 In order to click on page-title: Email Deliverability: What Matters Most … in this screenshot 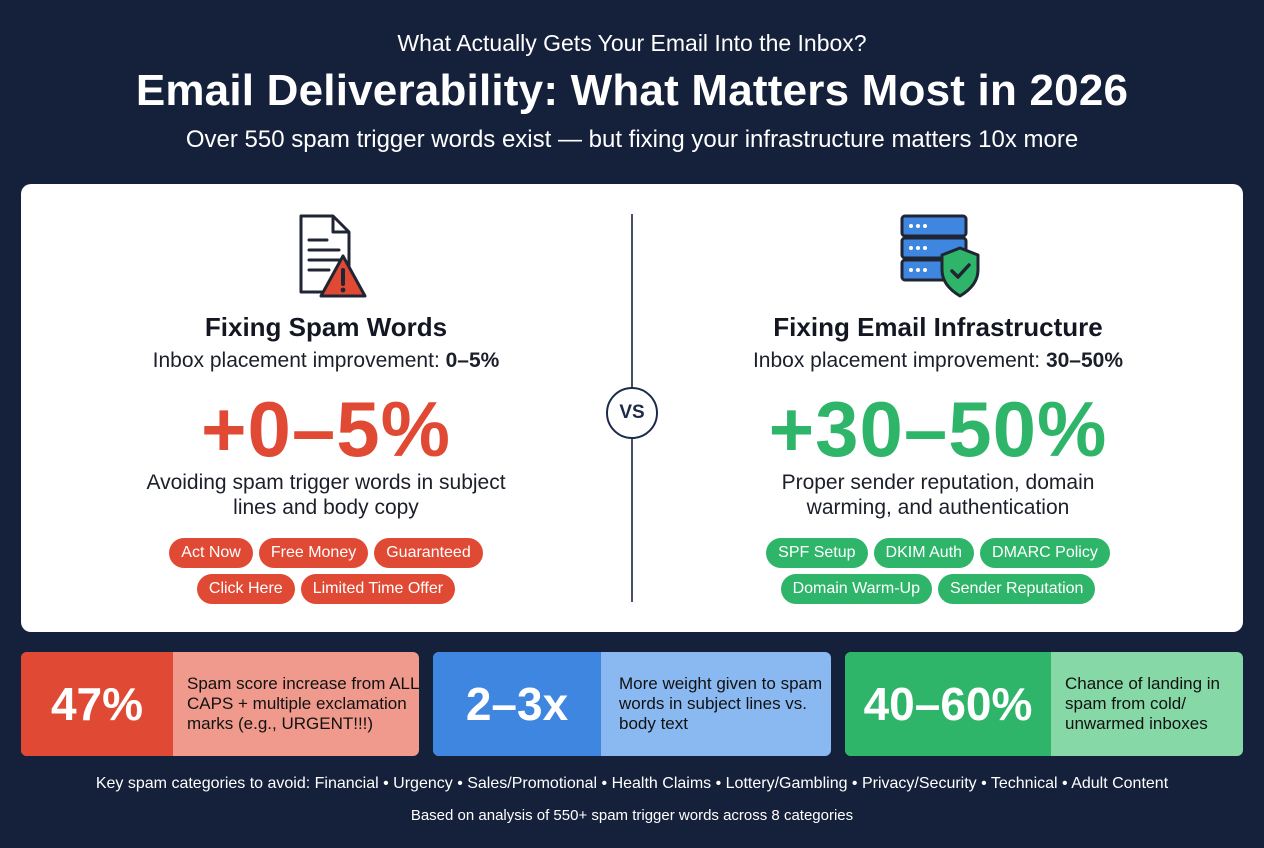, I will do `click(632, 90)`.